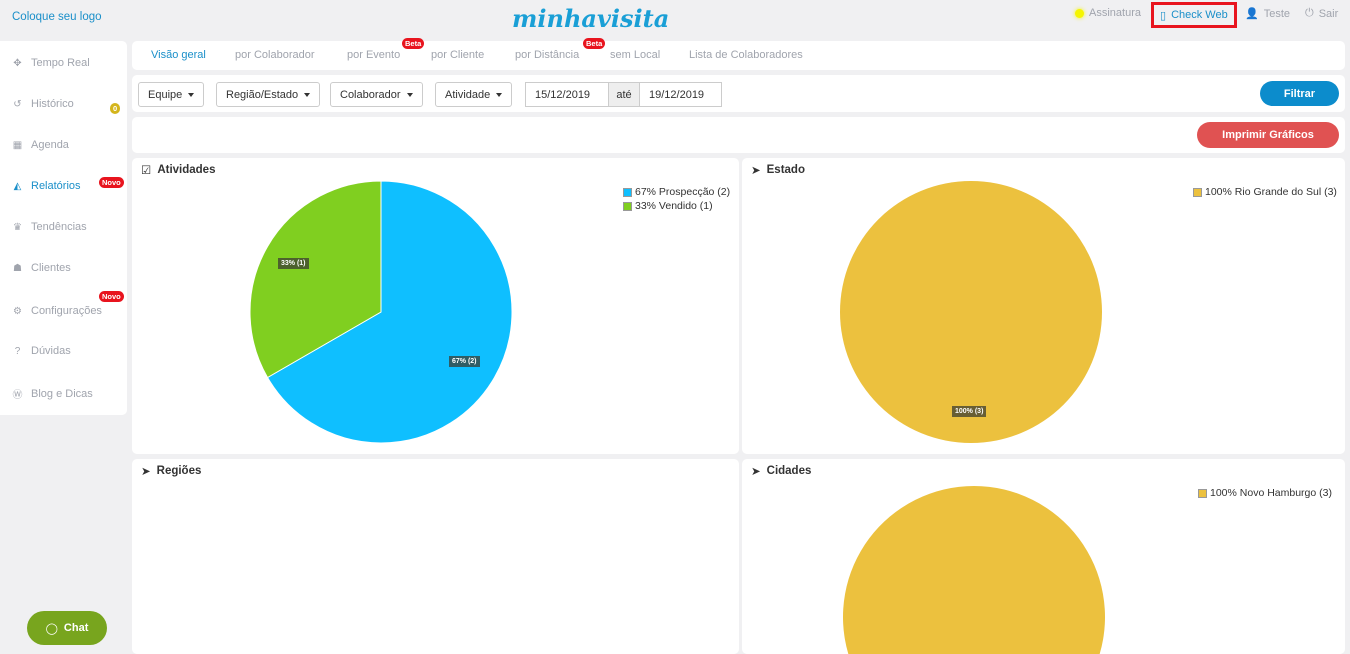  Describe the element at coordinates (1163, 15) in the screenshot. I see `mobile-icon: ▯` at that location.